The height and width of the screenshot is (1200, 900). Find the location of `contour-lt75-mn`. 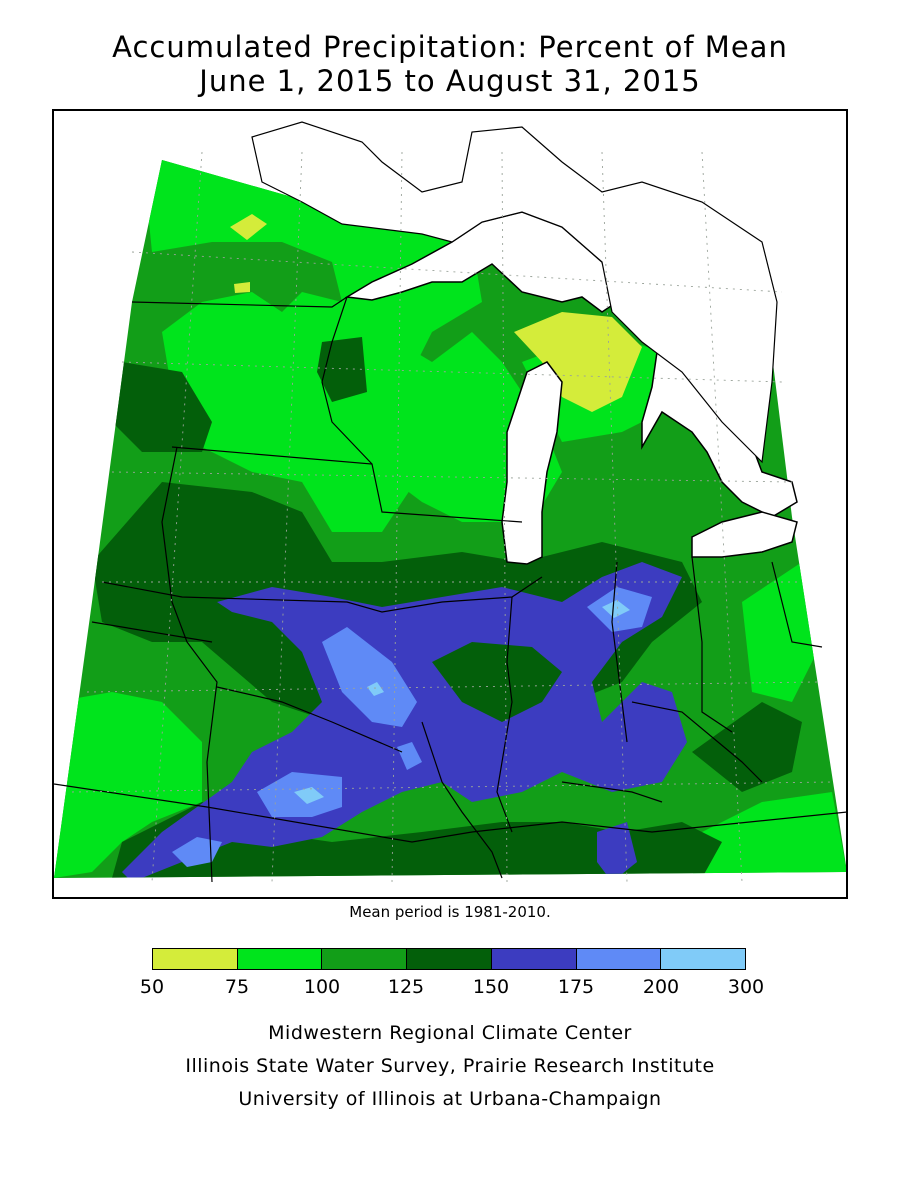

contour-lt75-mn is located at coordinates (242, 287).